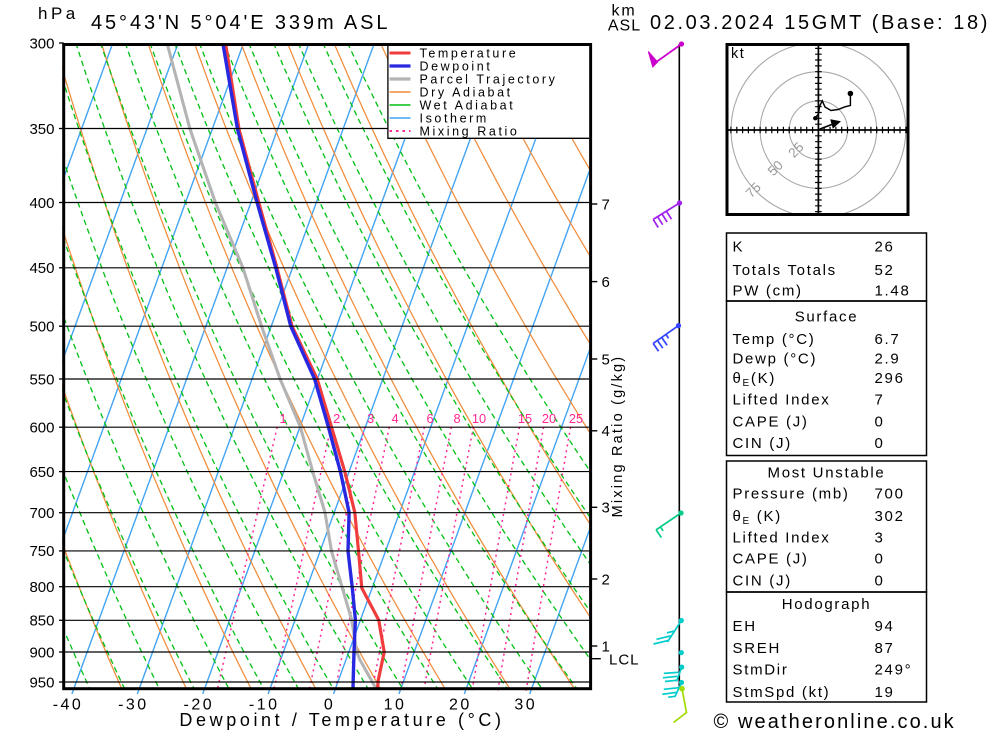  Describe the element at coordinates (489, 80) in the screenshot. I see `svg-text: Parcel Trajectory` at that location.